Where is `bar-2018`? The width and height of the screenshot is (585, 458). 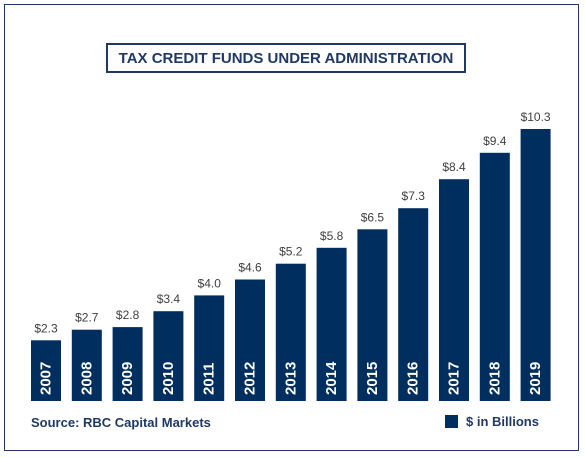
bar-2018 is located at coordinates (494, 276).